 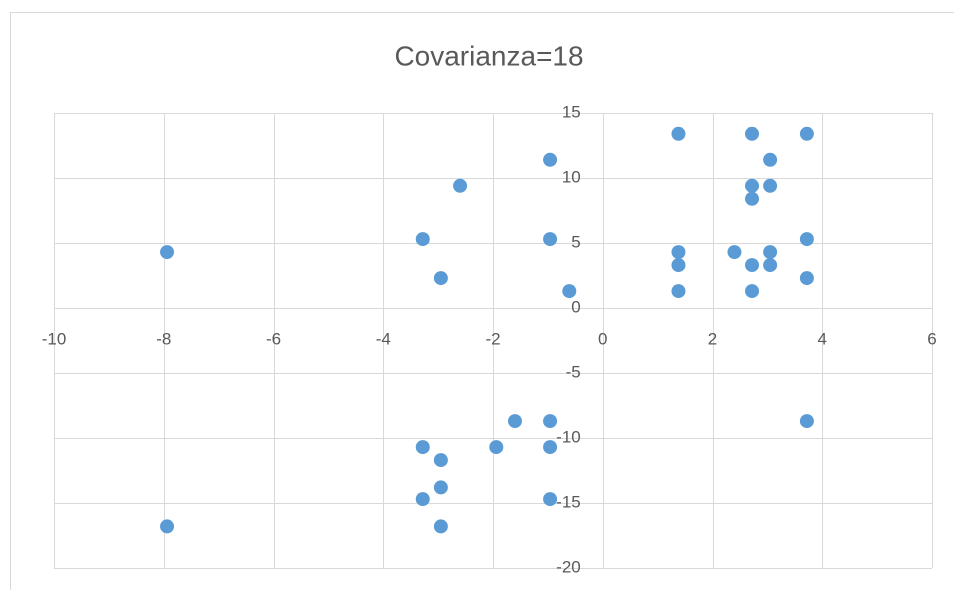 I want to click on x-tick-label: 0, so click(x=602, y=338).